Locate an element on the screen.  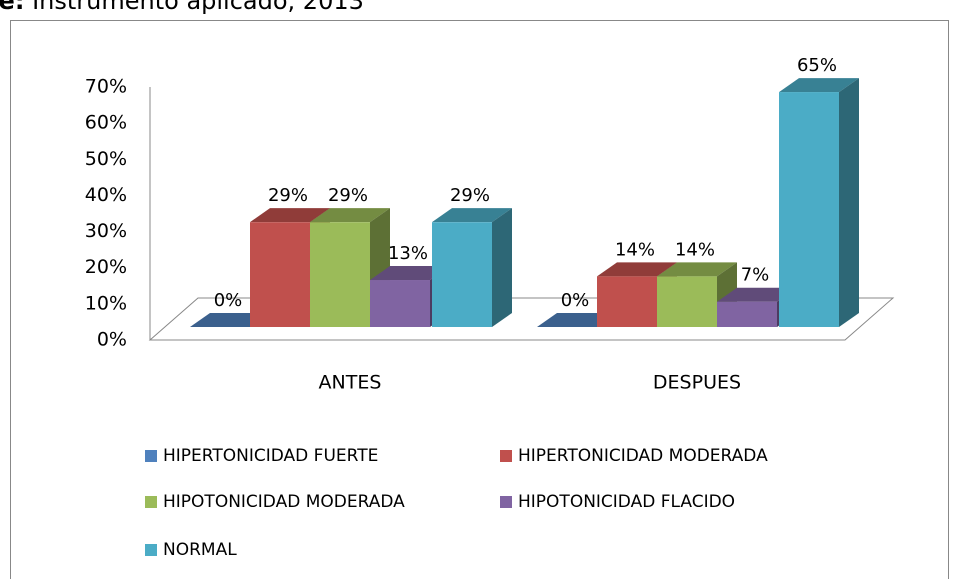
value-label: 7% is located at coordinates (755, 275).